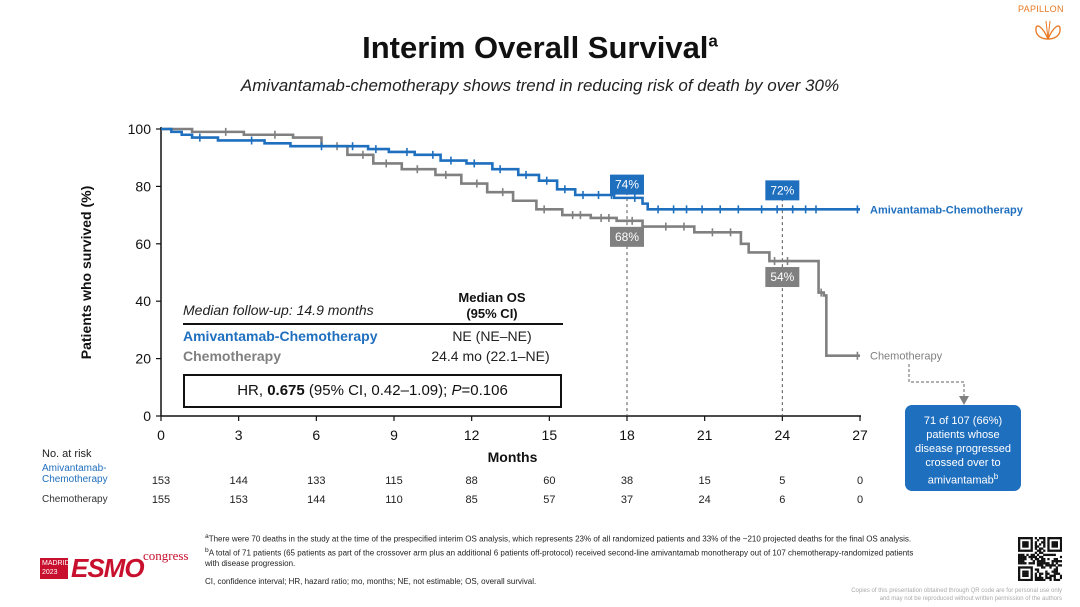 The width and height of the screenshot is (1080, 607). What do you see at coordinates (627, 481) in the screenshot?
I see `risk-value-amivantamab-month-18: 38` at bounding box center [627, 481].